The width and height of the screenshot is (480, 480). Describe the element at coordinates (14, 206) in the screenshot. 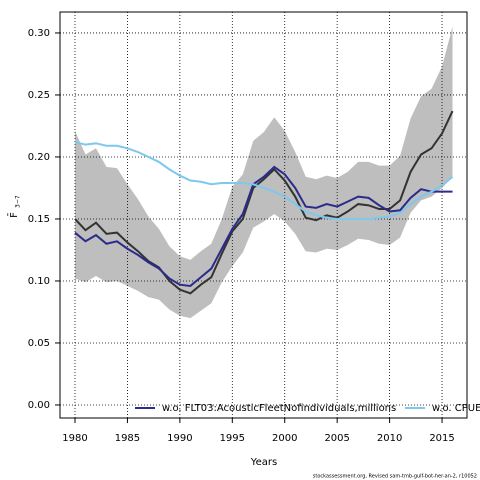

I see `y-axis-label-group: F̄ 3−7` at that location.